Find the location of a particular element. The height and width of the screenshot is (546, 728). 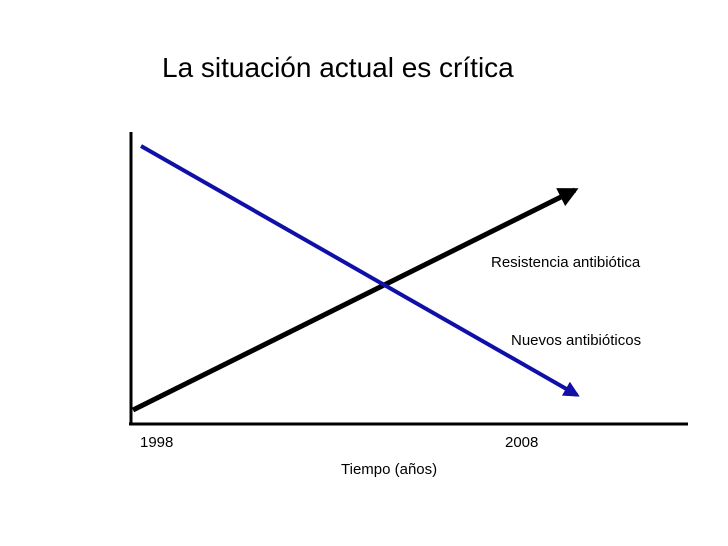

series-label-resistencia: Resistencia antibiótica is located at coordinates (566, 262).